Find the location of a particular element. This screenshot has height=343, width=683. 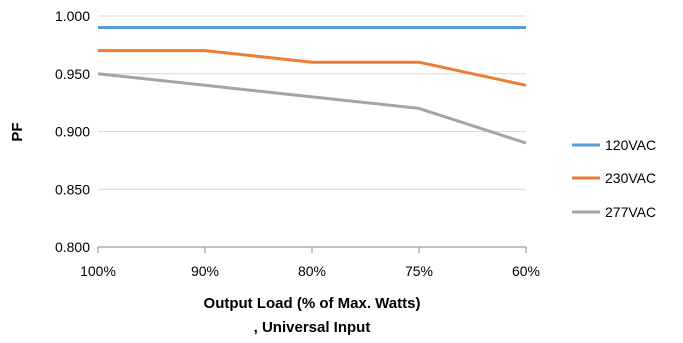

x-tick-label: 90% is located at coordinates (205, 271).